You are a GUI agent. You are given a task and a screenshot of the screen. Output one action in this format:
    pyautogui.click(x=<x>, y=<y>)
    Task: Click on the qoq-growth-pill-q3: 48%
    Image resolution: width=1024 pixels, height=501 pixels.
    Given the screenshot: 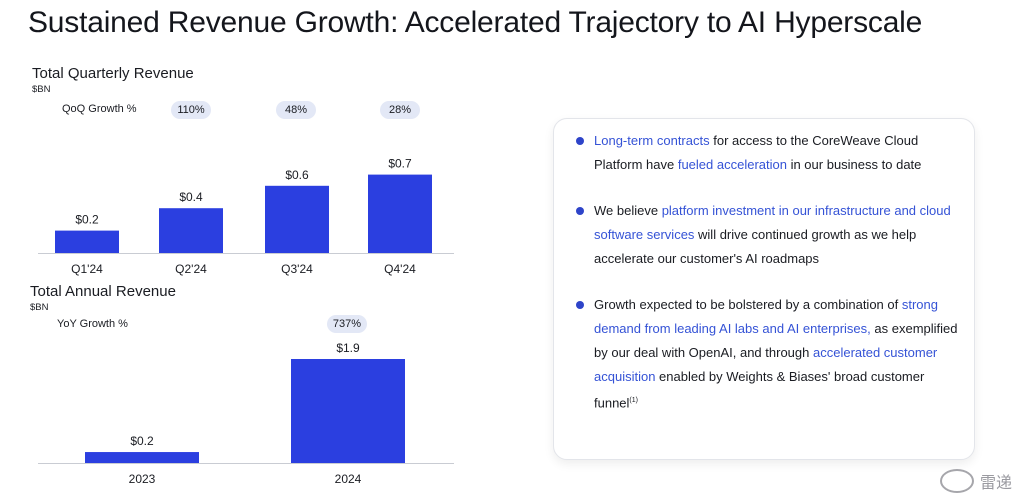 What is the action you would take?
    pyautogui.click(x=296, y=110)
    